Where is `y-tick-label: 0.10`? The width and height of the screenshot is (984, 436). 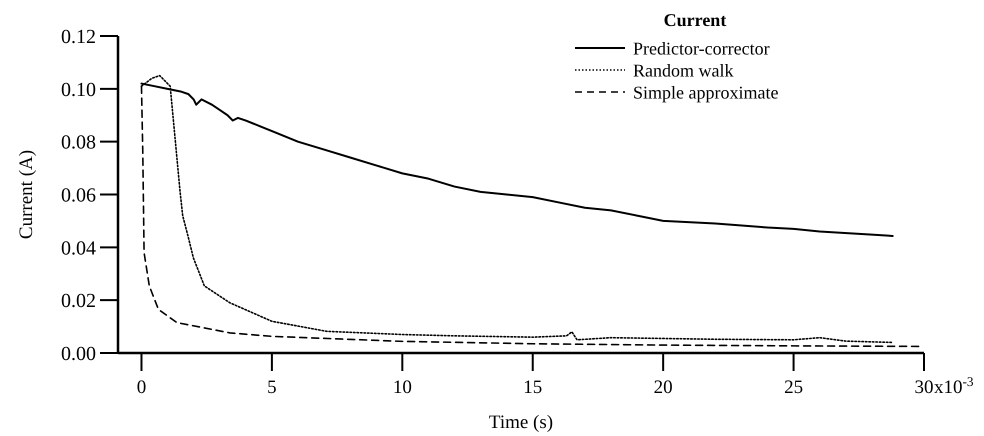
y-tick-label: 0.10 is located at coordinates (78, 89).